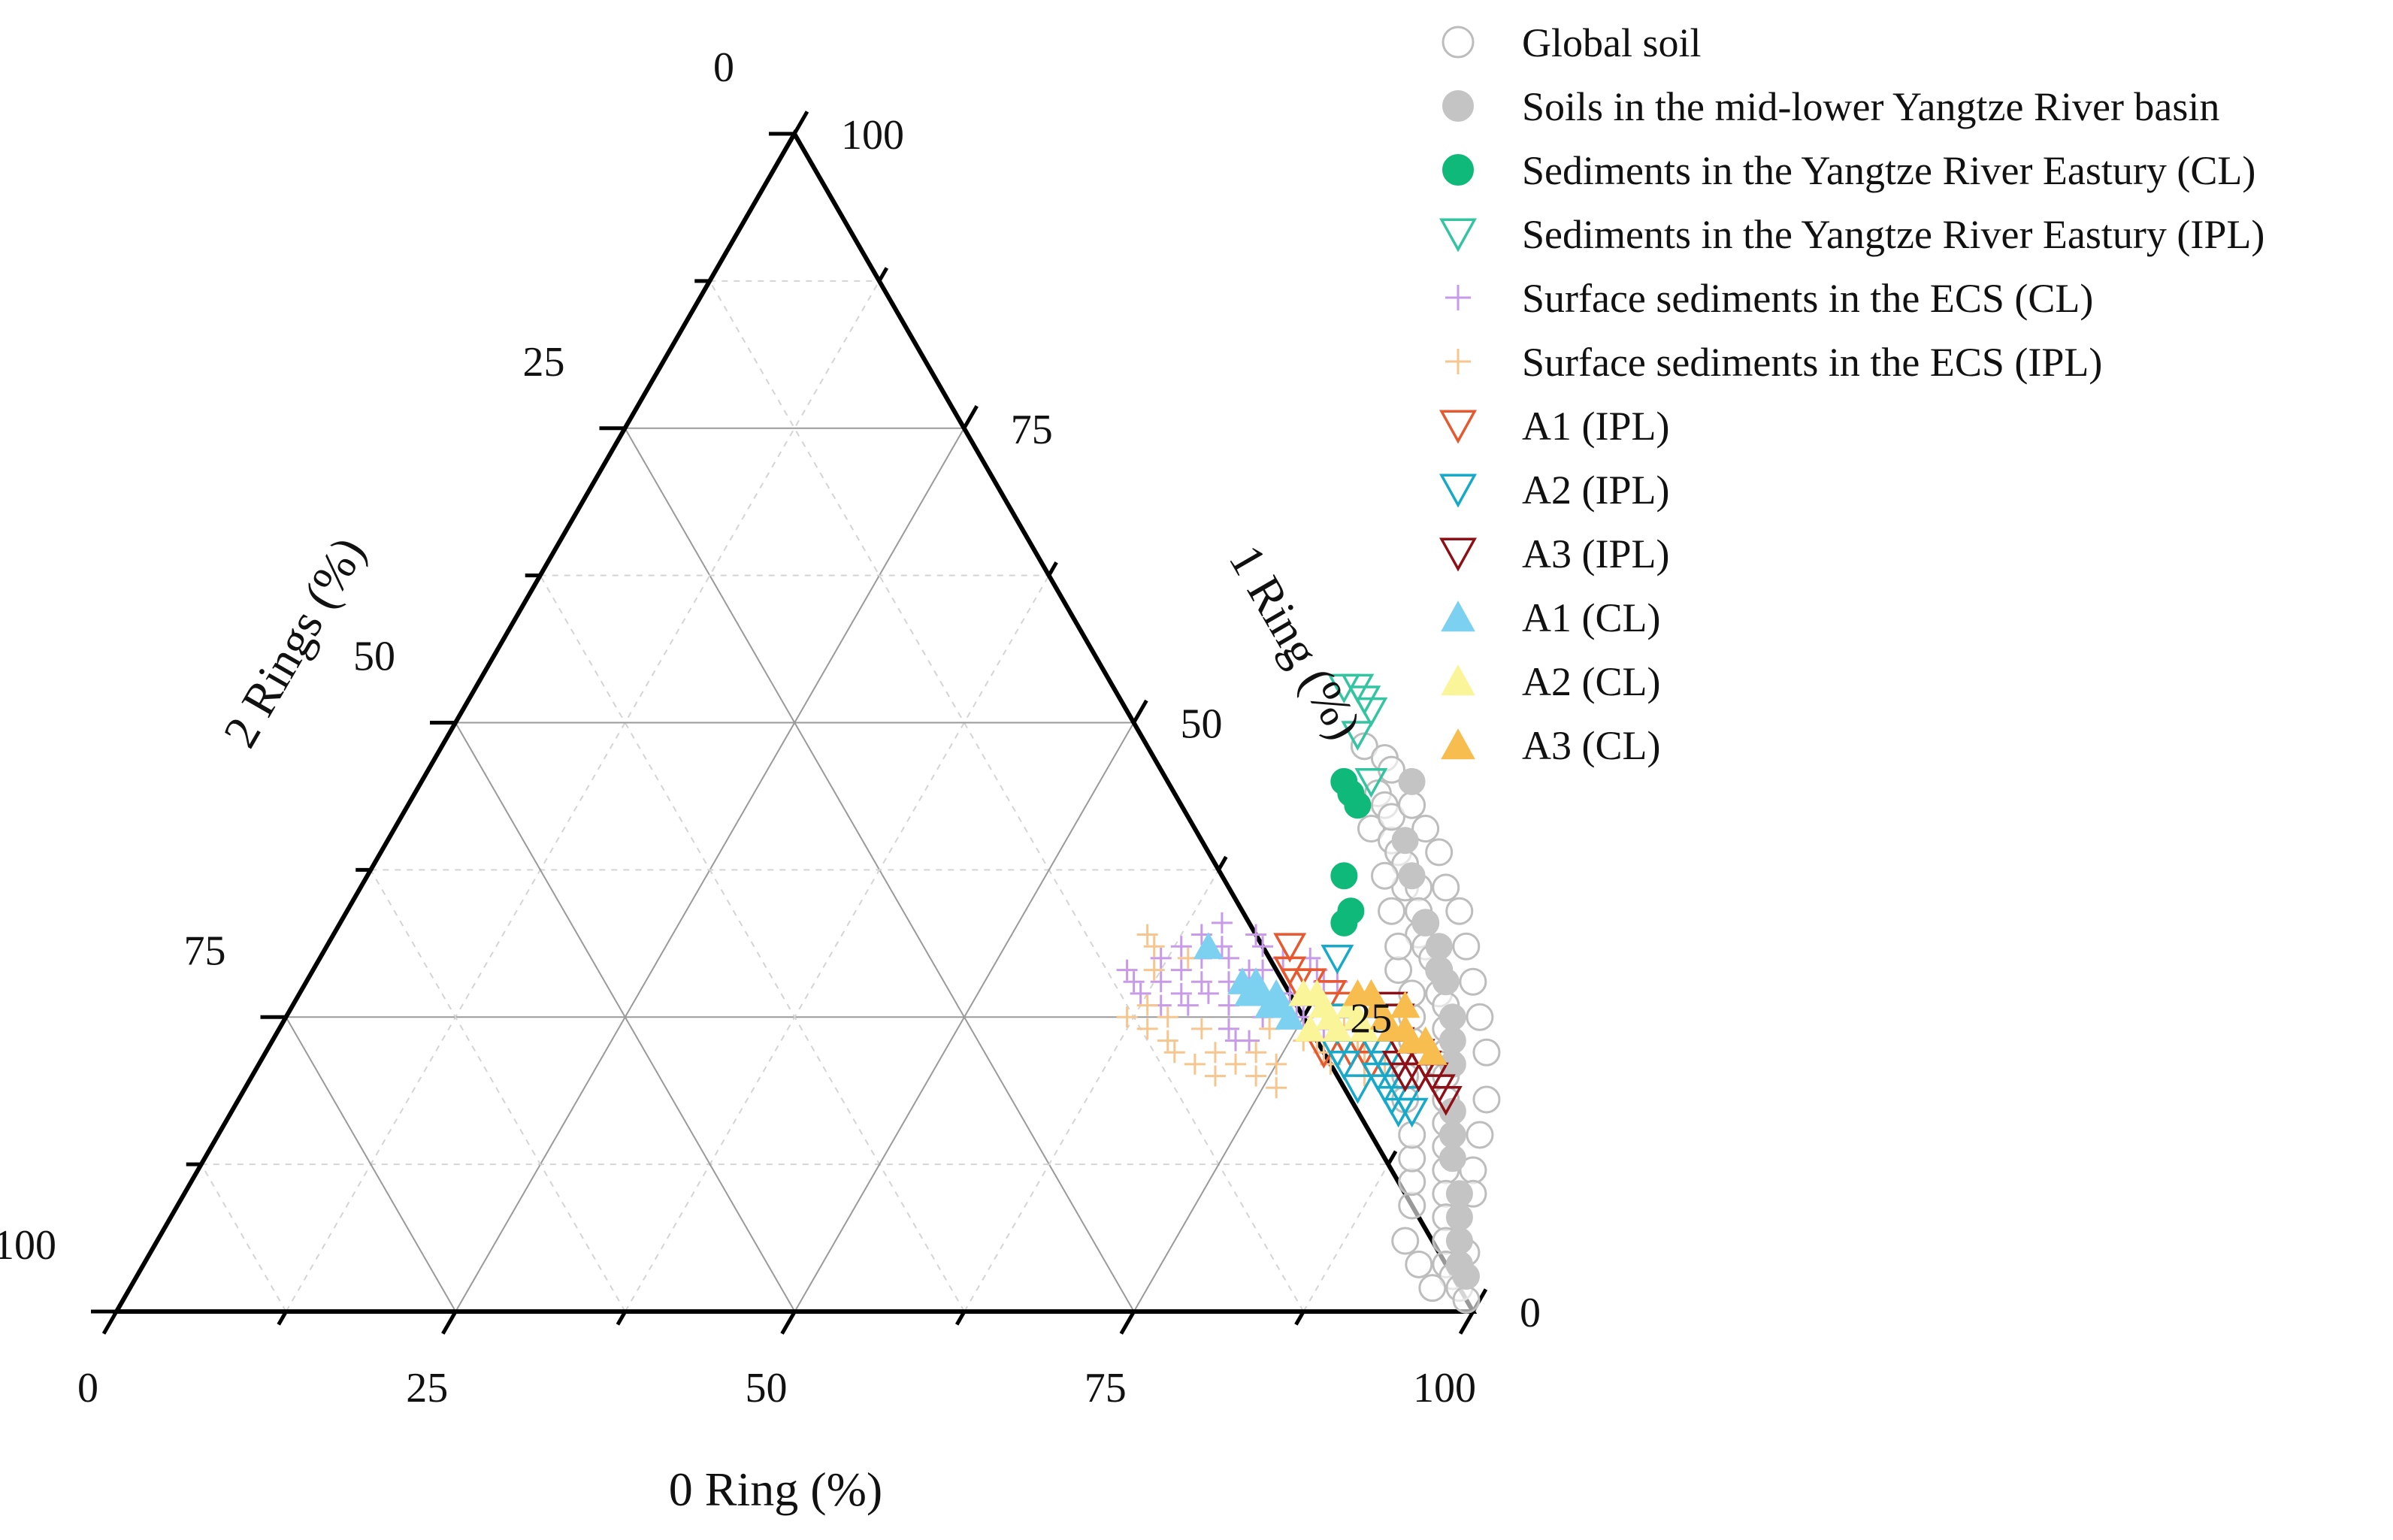  What do you see at coordinates (1371, 1018) in the screenshot?
I see `right-tick-label: 25` at bounding box center [1371, 1018].